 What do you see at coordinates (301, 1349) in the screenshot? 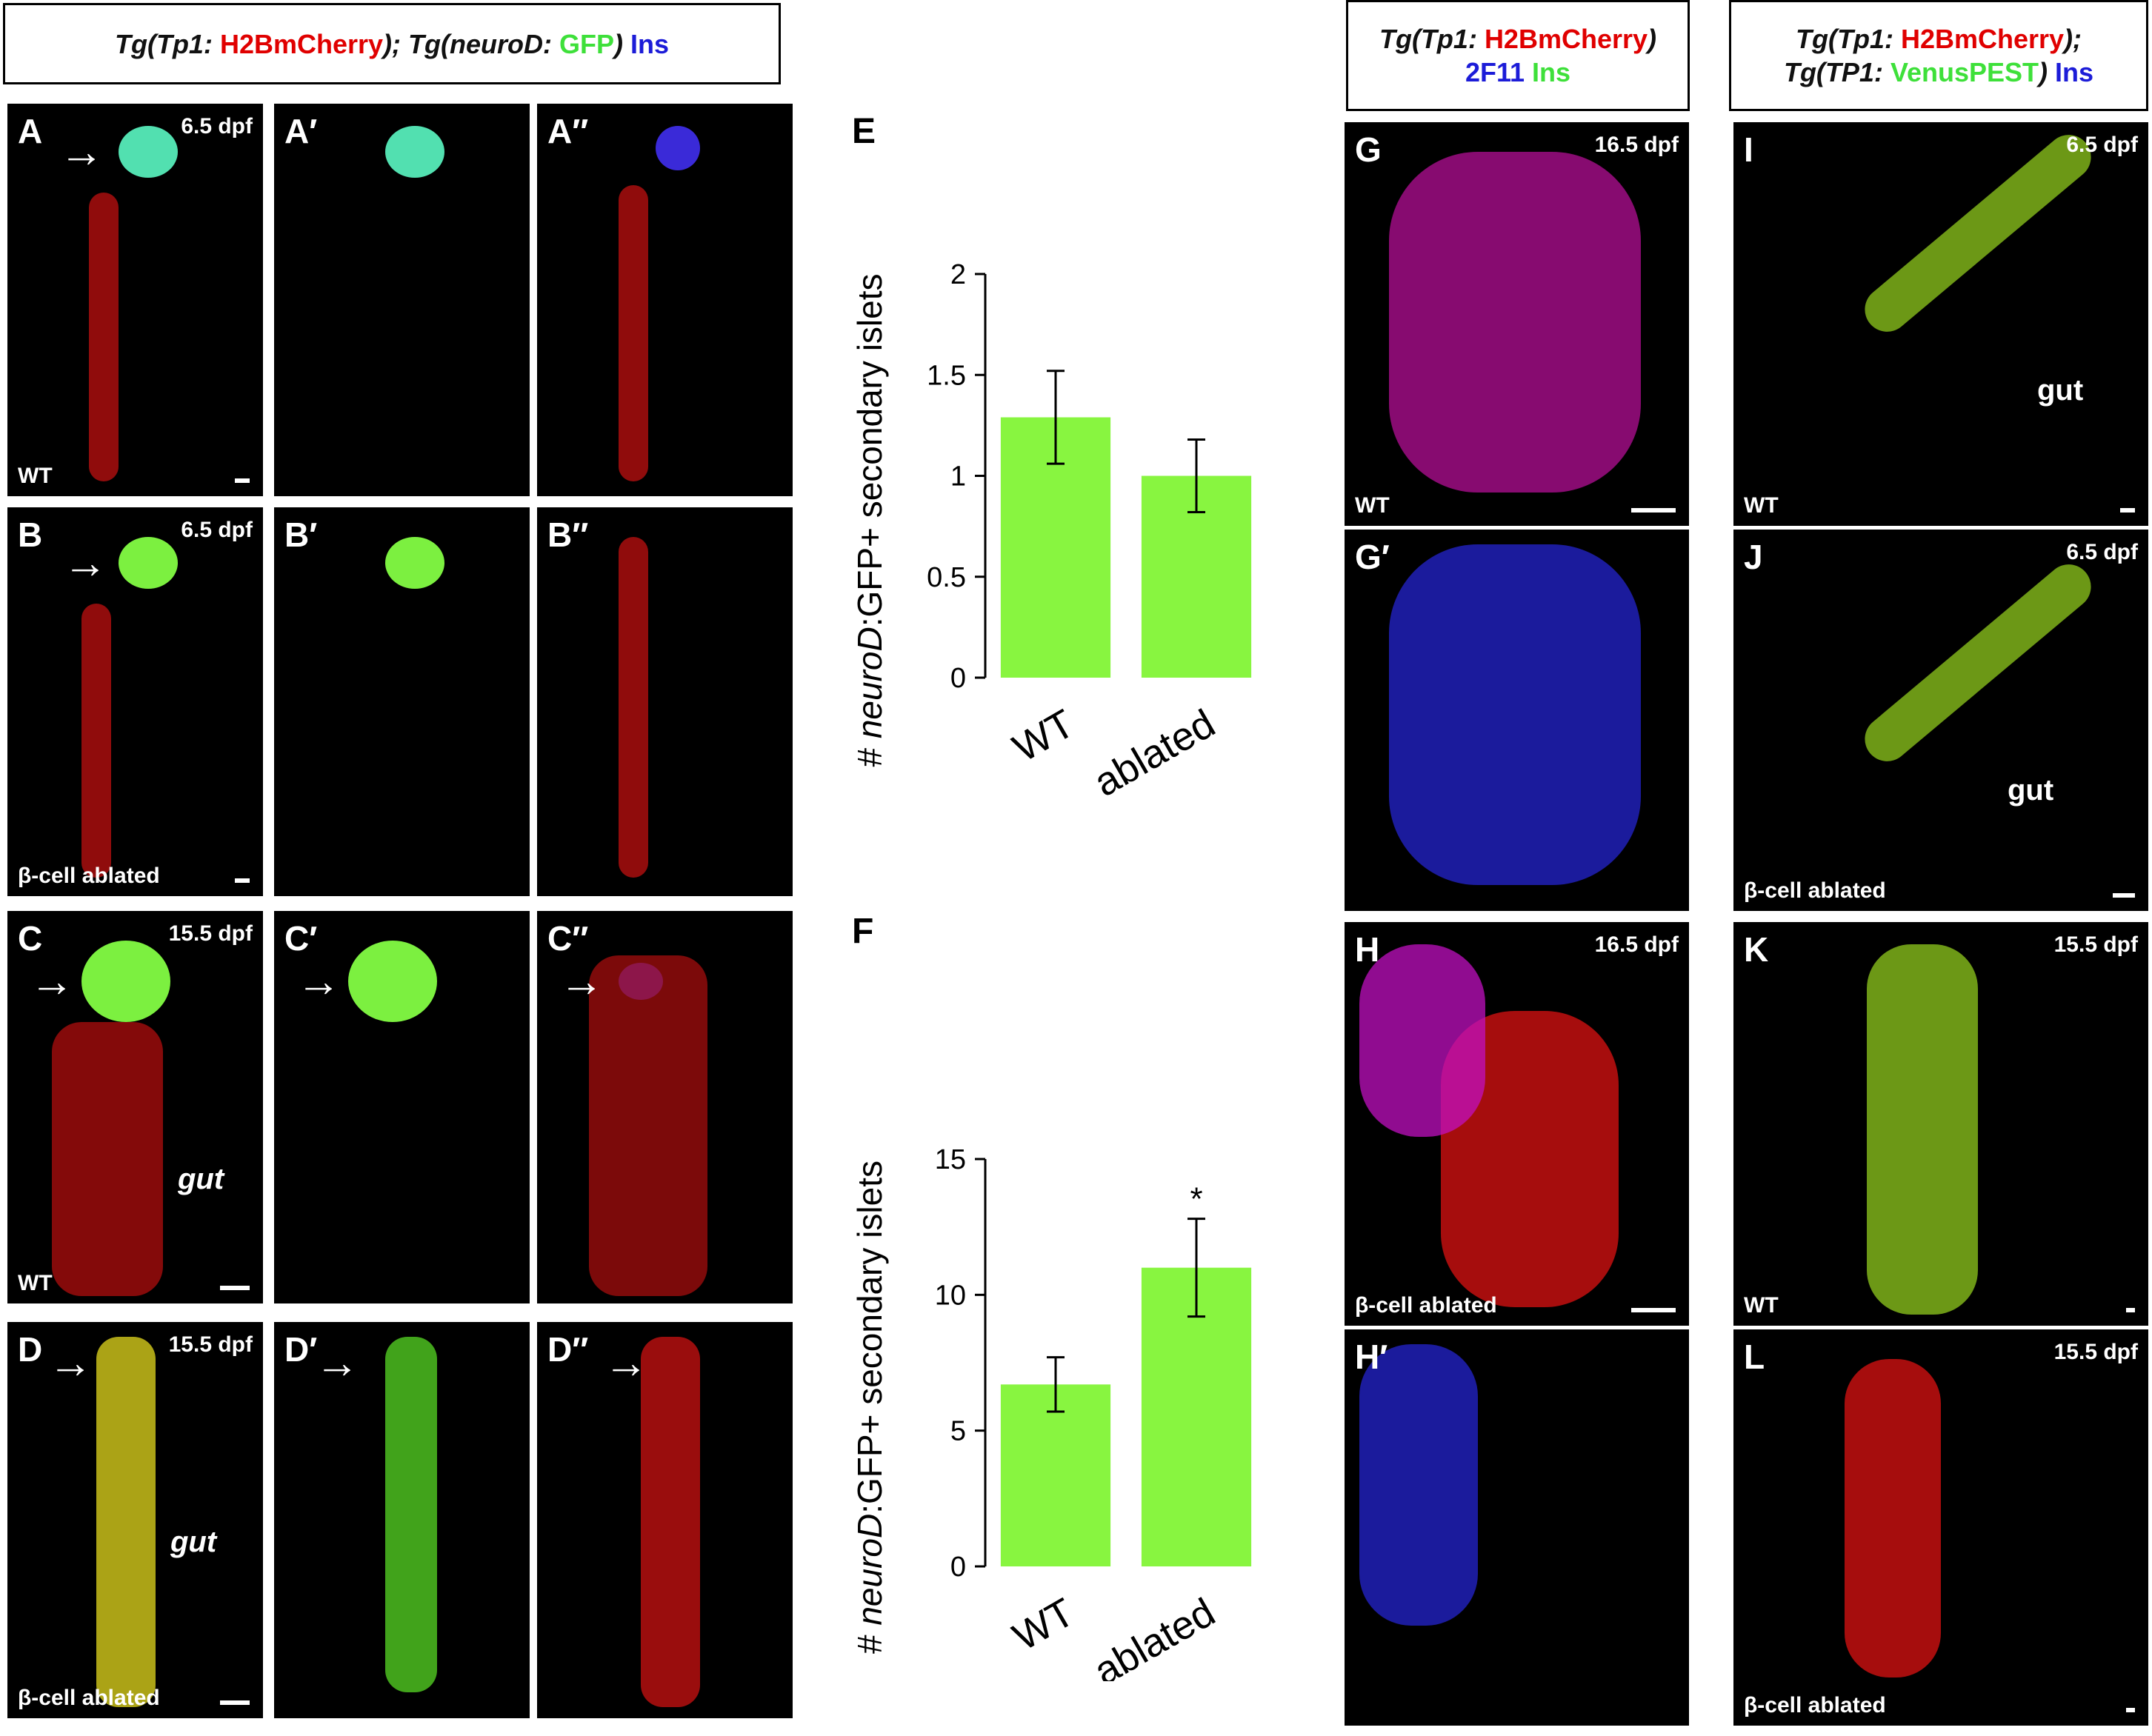
I see `panel-label: D′` at bounding box center [301, 1349].